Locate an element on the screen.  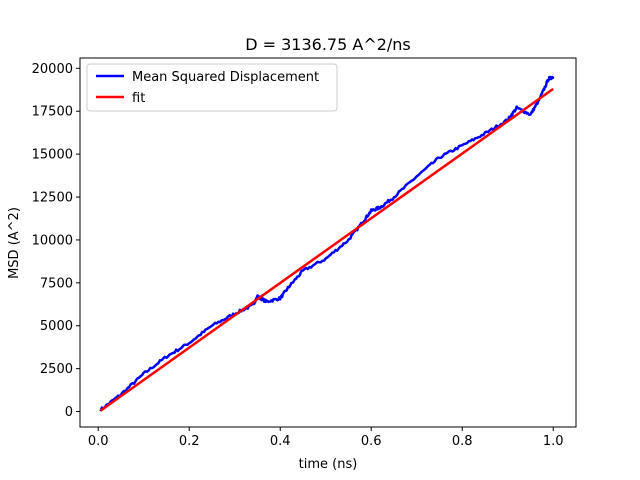
x-tick-label: 0.6 is located at coordinates (371, 441).